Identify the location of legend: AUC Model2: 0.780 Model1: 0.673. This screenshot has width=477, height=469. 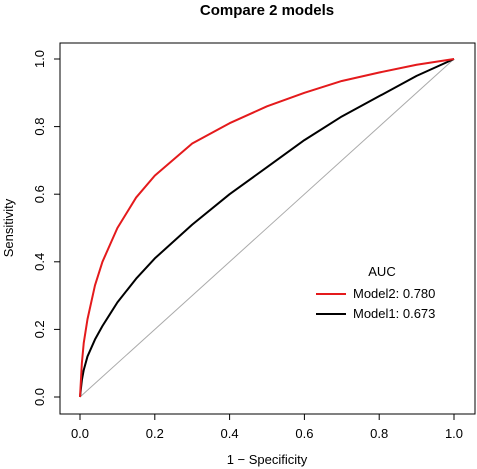
(375, 292).